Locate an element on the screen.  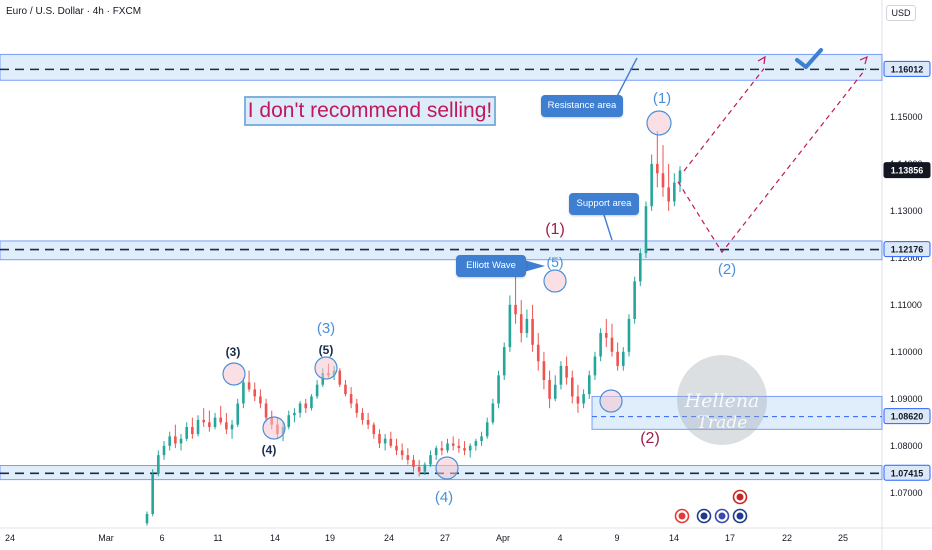
x-tick-label: 6 is located at coordinates (161, 538).